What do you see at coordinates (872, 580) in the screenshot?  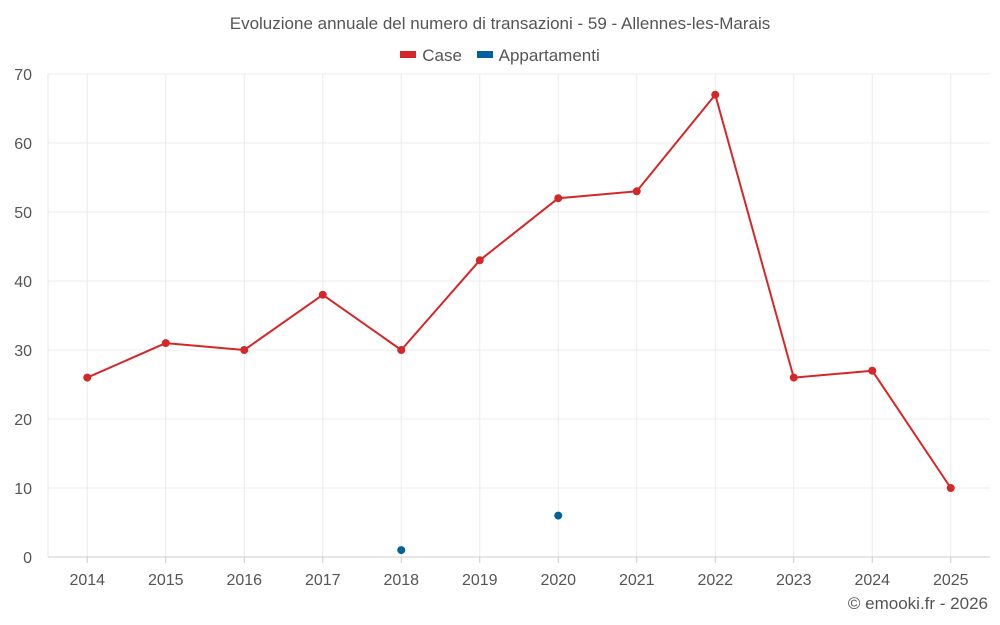 I see `x-tick-label: 2024` at bounding box center [872, 580].